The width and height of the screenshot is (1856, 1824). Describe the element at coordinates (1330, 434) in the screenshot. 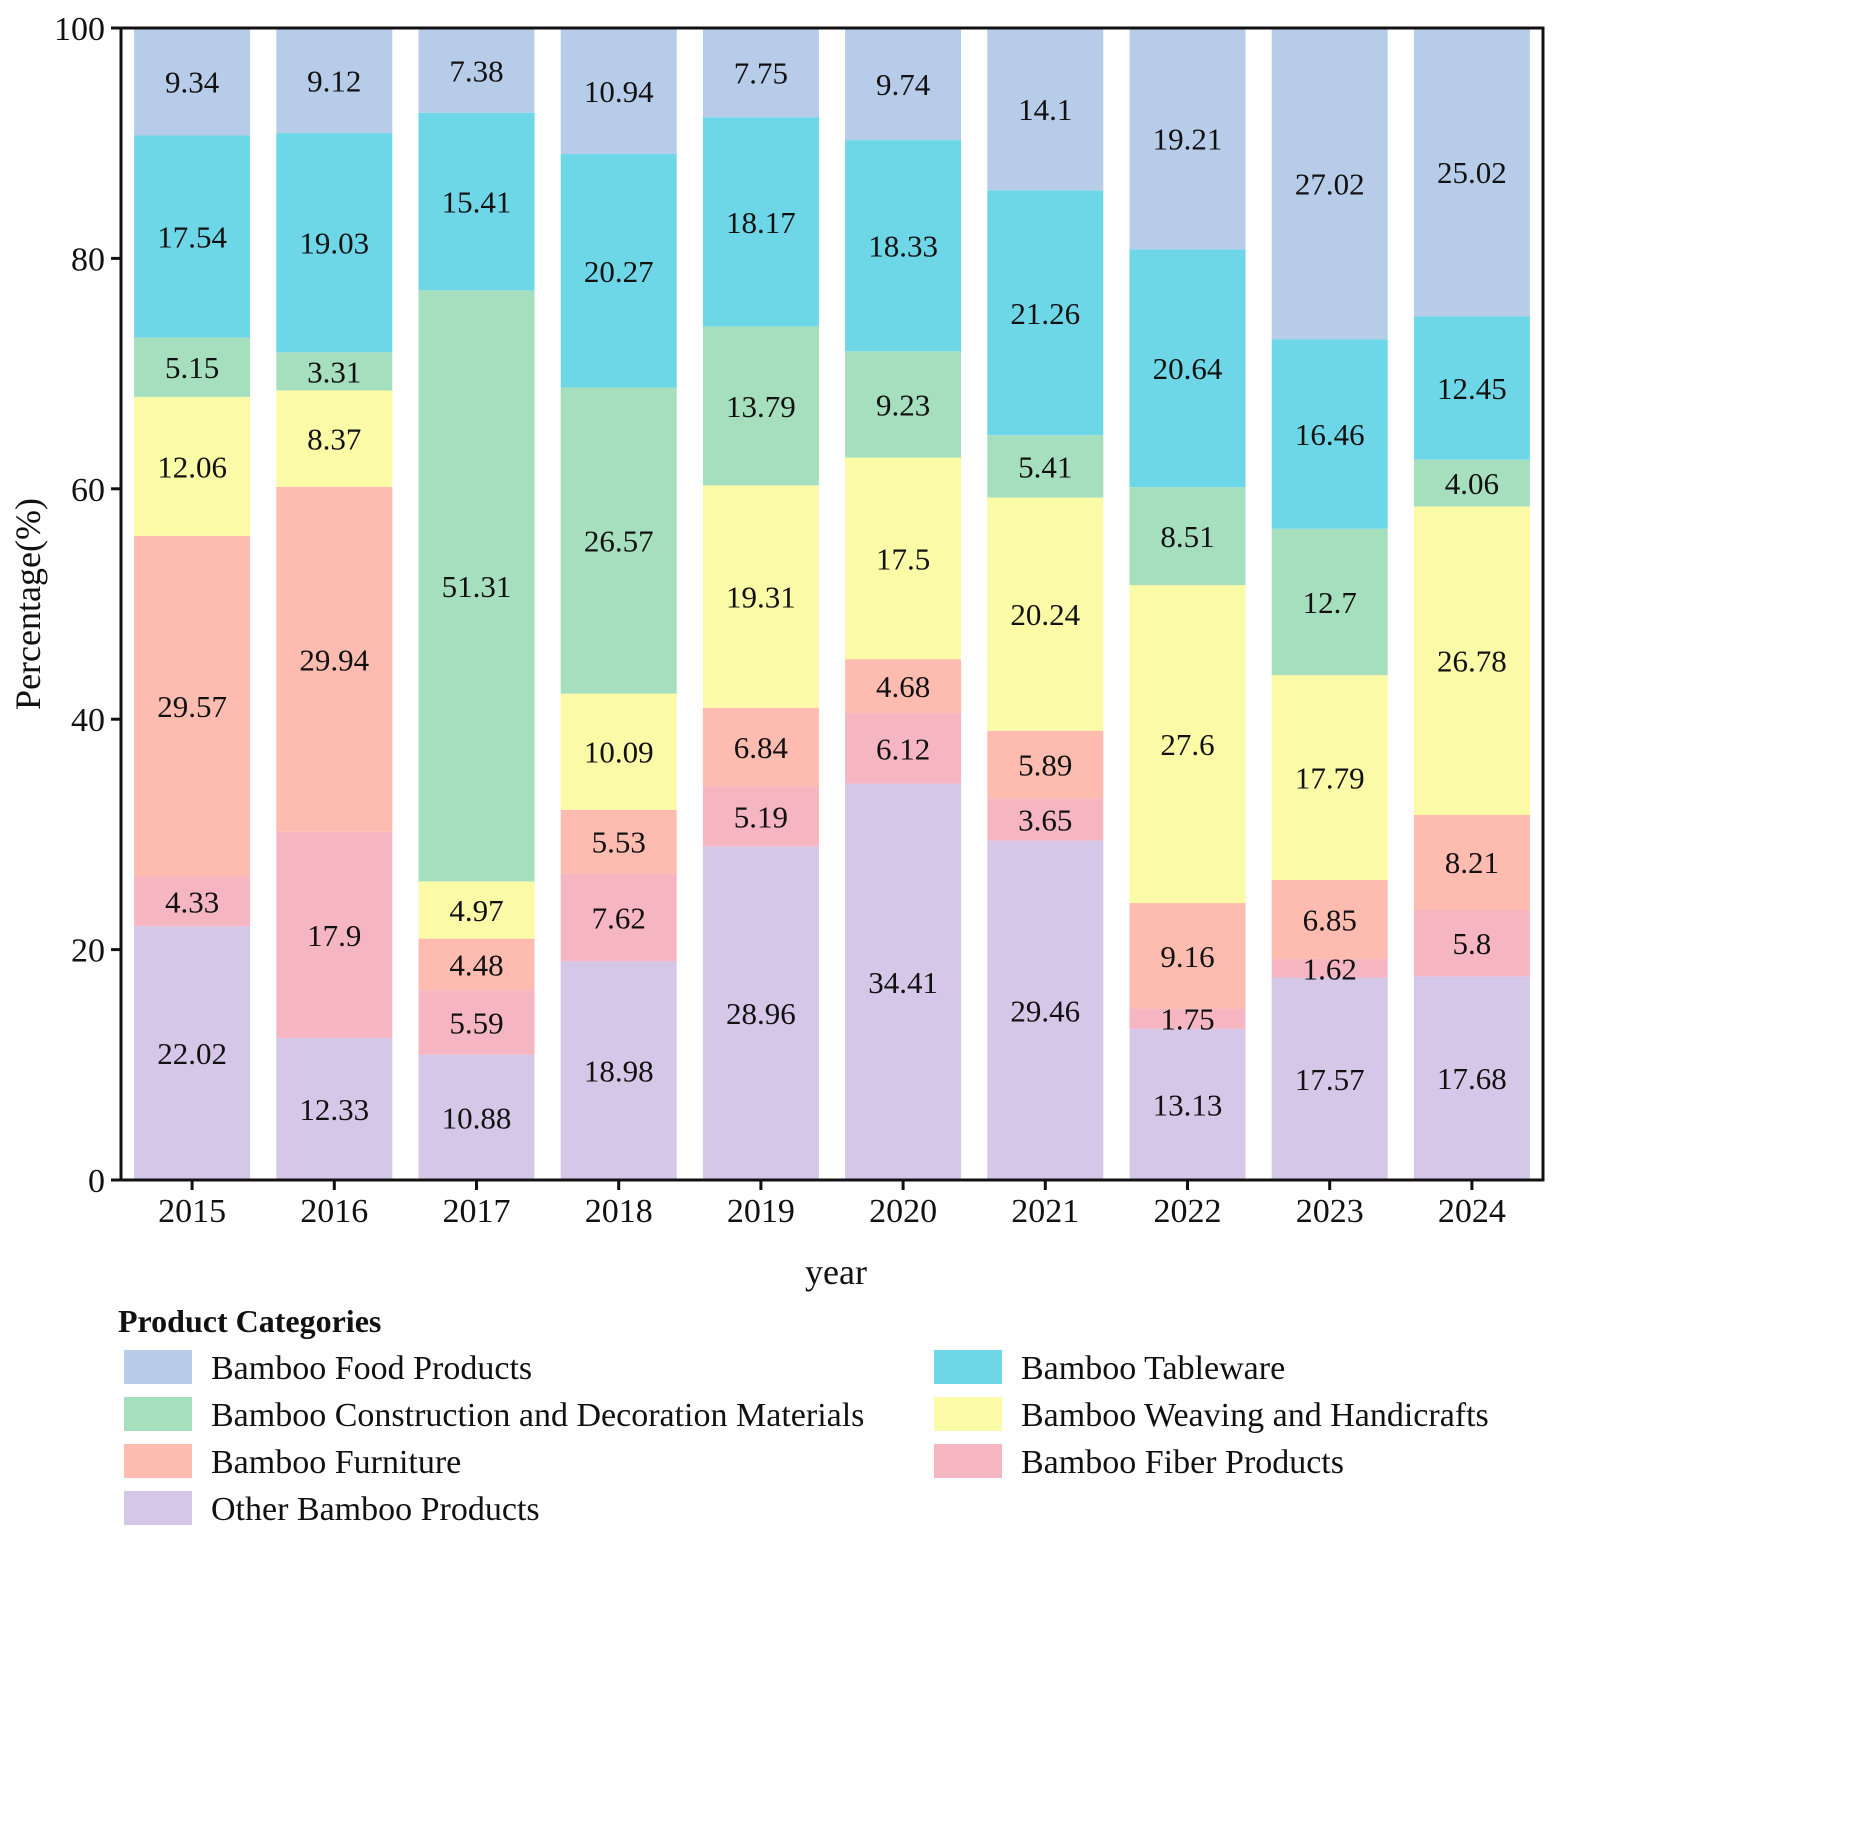

I see `segment-value-label: 16.46` at that location.